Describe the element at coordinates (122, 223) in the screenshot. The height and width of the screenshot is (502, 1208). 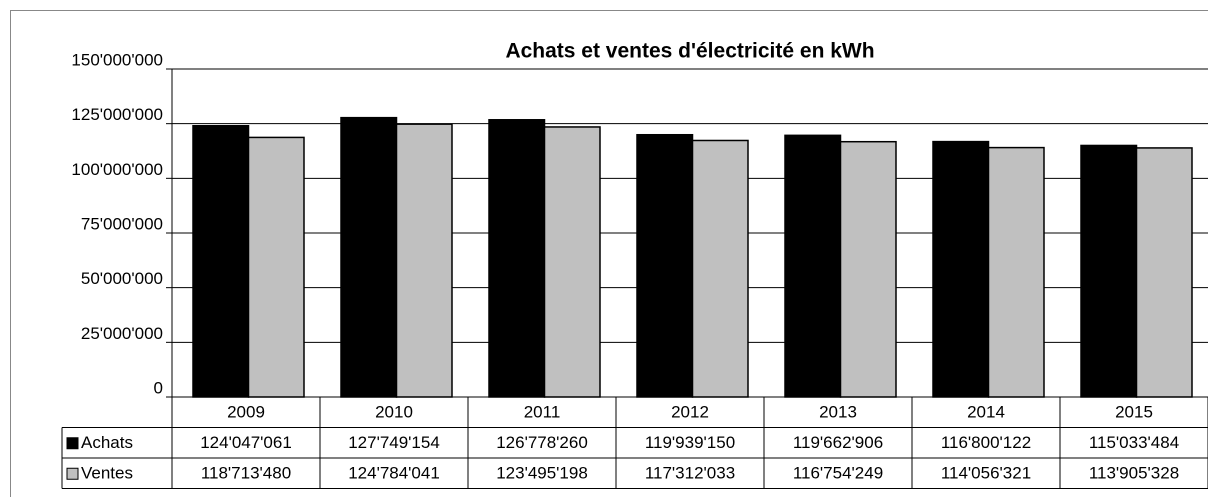
I see `y-tick-label: 75'000'000` at that location.